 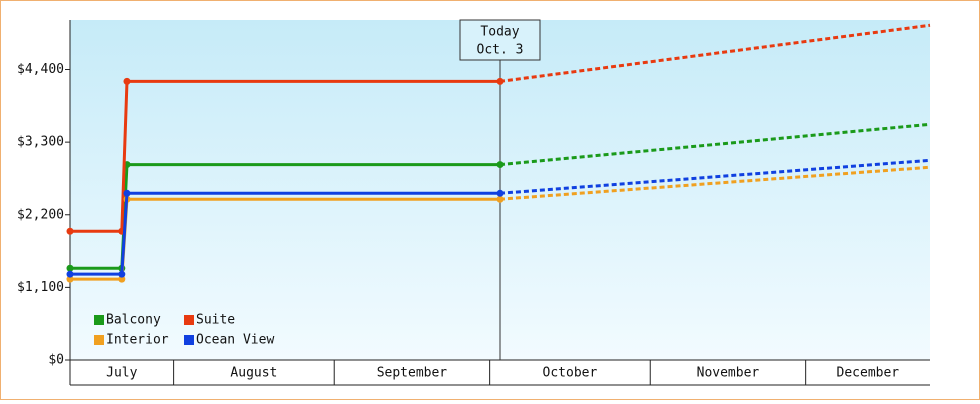 What do you see at coordinates (253, 373) in the screenshot?
I see `x-tick-label: August` at bounding box center [253, 373].